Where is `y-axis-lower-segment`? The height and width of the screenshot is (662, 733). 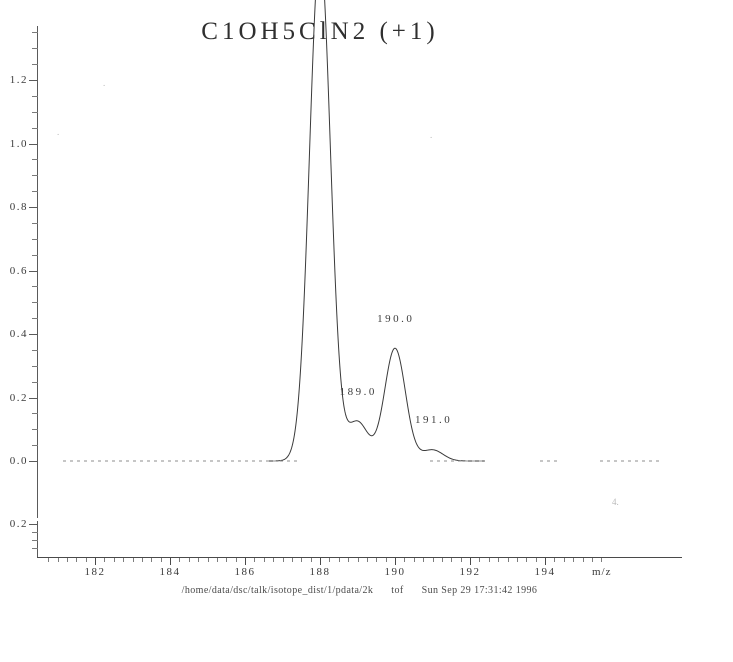 y-axis-lower-segment is located at coordinates (37, 539).